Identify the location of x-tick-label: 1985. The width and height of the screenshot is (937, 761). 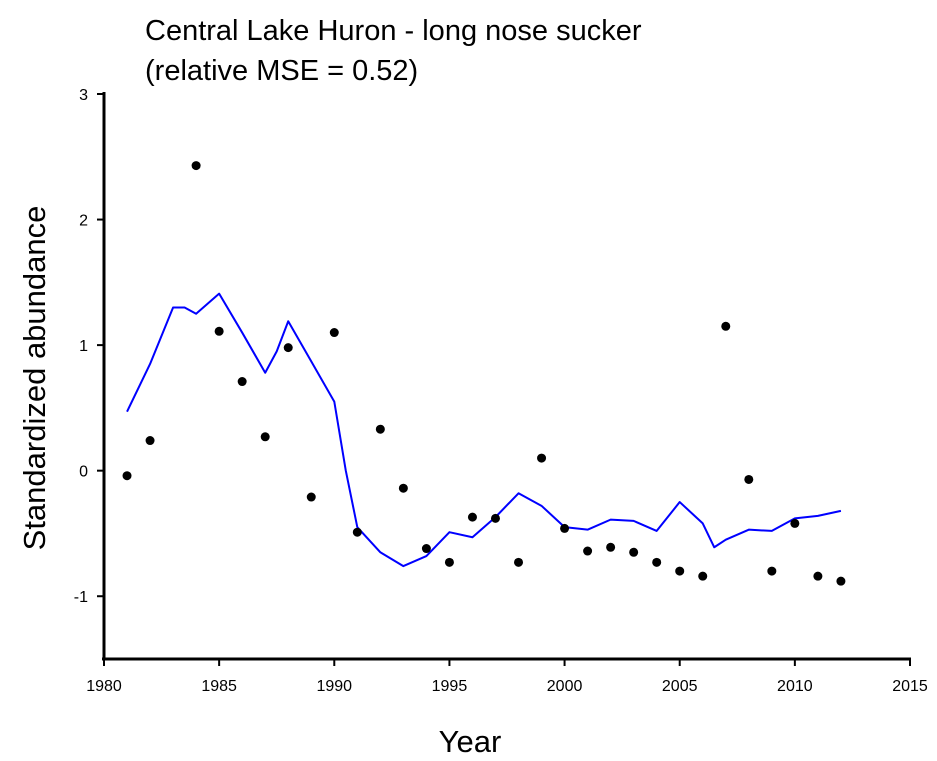
(219, 686).